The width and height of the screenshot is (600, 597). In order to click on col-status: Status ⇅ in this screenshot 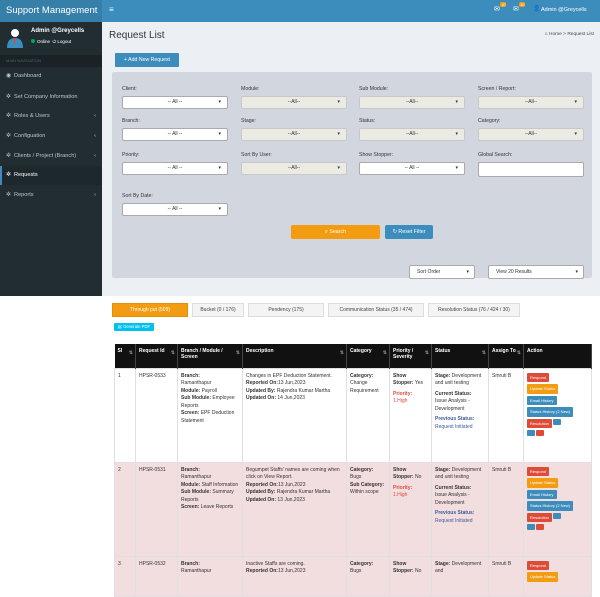, I will do `click(460, 356)`.